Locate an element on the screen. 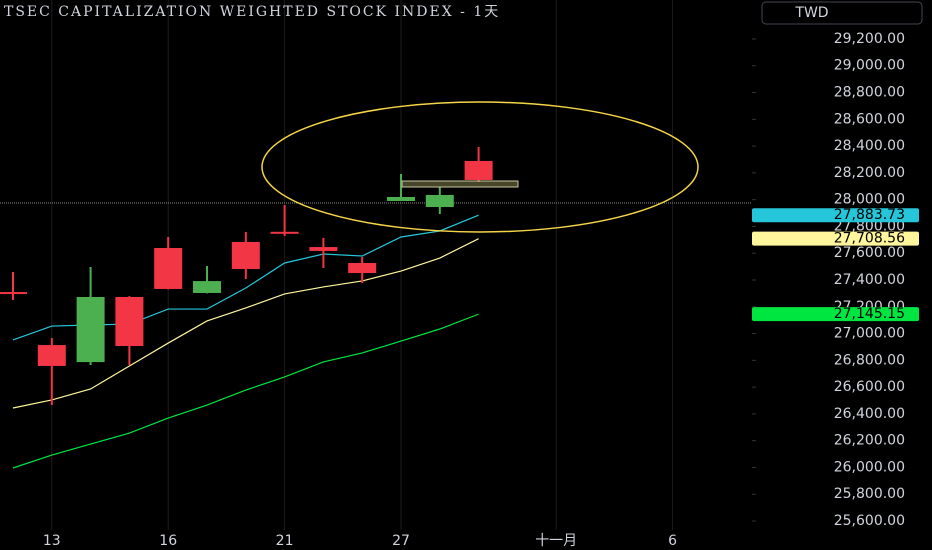 Image resolution: width=932 pixels, height=550 pixels. ellipse-drawing is located at coordinates (480, 167).